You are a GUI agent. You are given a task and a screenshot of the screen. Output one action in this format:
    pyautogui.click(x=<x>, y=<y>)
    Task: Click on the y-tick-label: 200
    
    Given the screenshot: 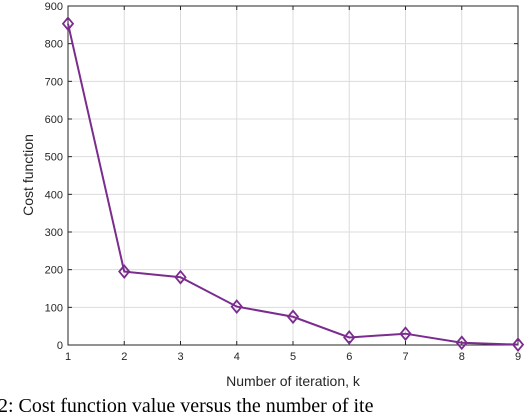 What is the action you would take?
    pyautogui.click(x=54, y=271)
    